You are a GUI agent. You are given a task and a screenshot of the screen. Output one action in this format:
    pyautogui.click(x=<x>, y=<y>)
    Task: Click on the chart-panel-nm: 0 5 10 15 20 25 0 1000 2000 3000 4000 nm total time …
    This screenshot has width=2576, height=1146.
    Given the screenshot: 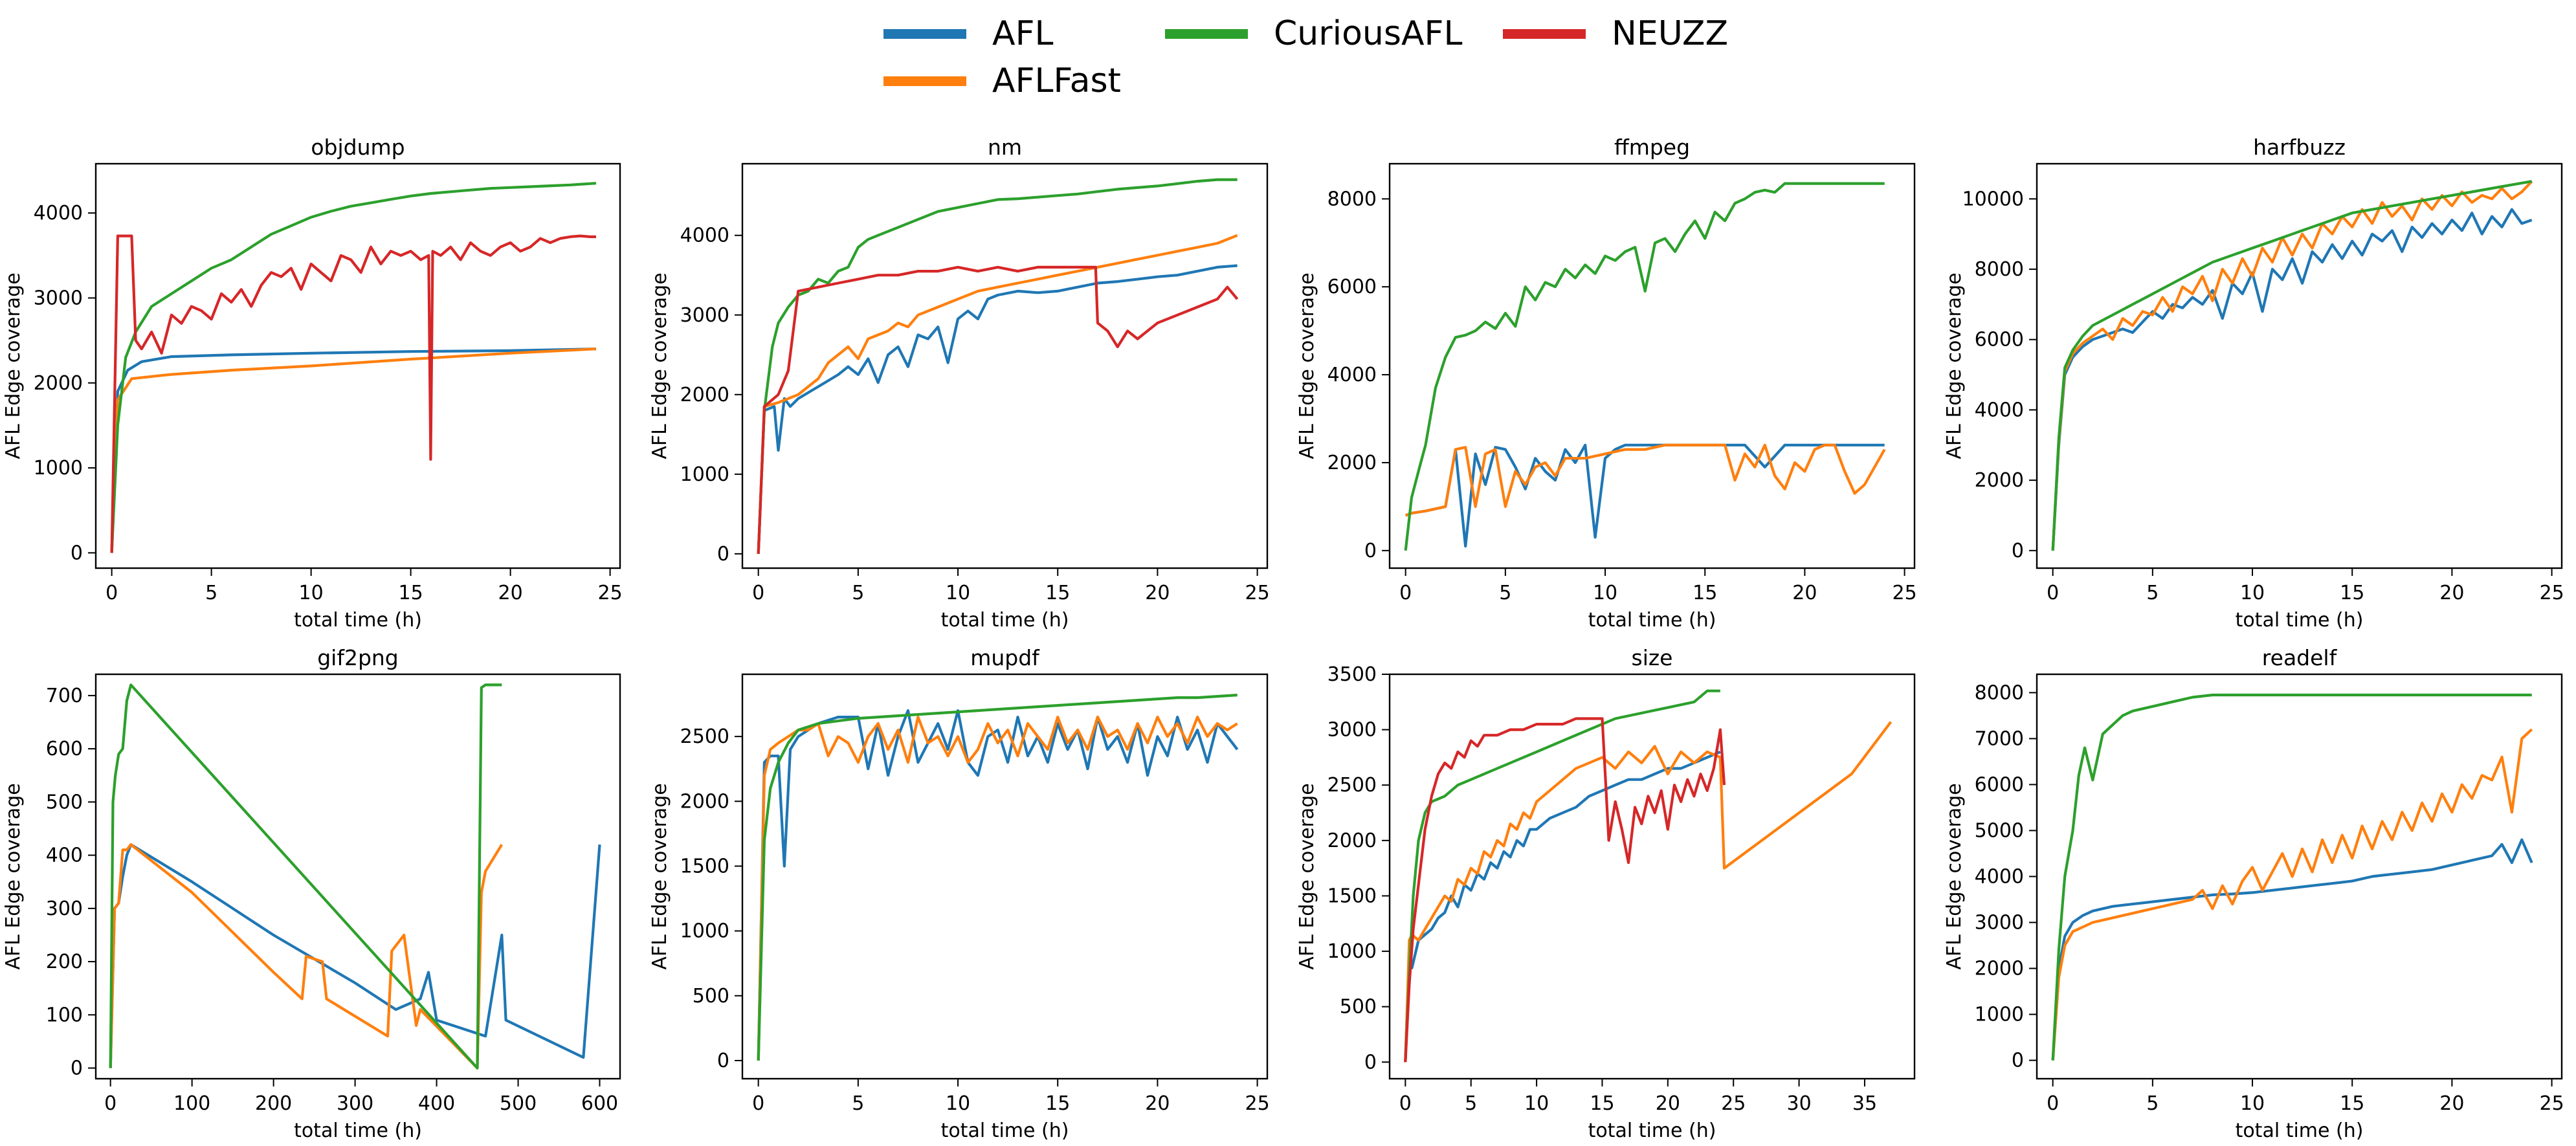 What is the action you would take?
    pyautogui.click(x=959, y=383)
    